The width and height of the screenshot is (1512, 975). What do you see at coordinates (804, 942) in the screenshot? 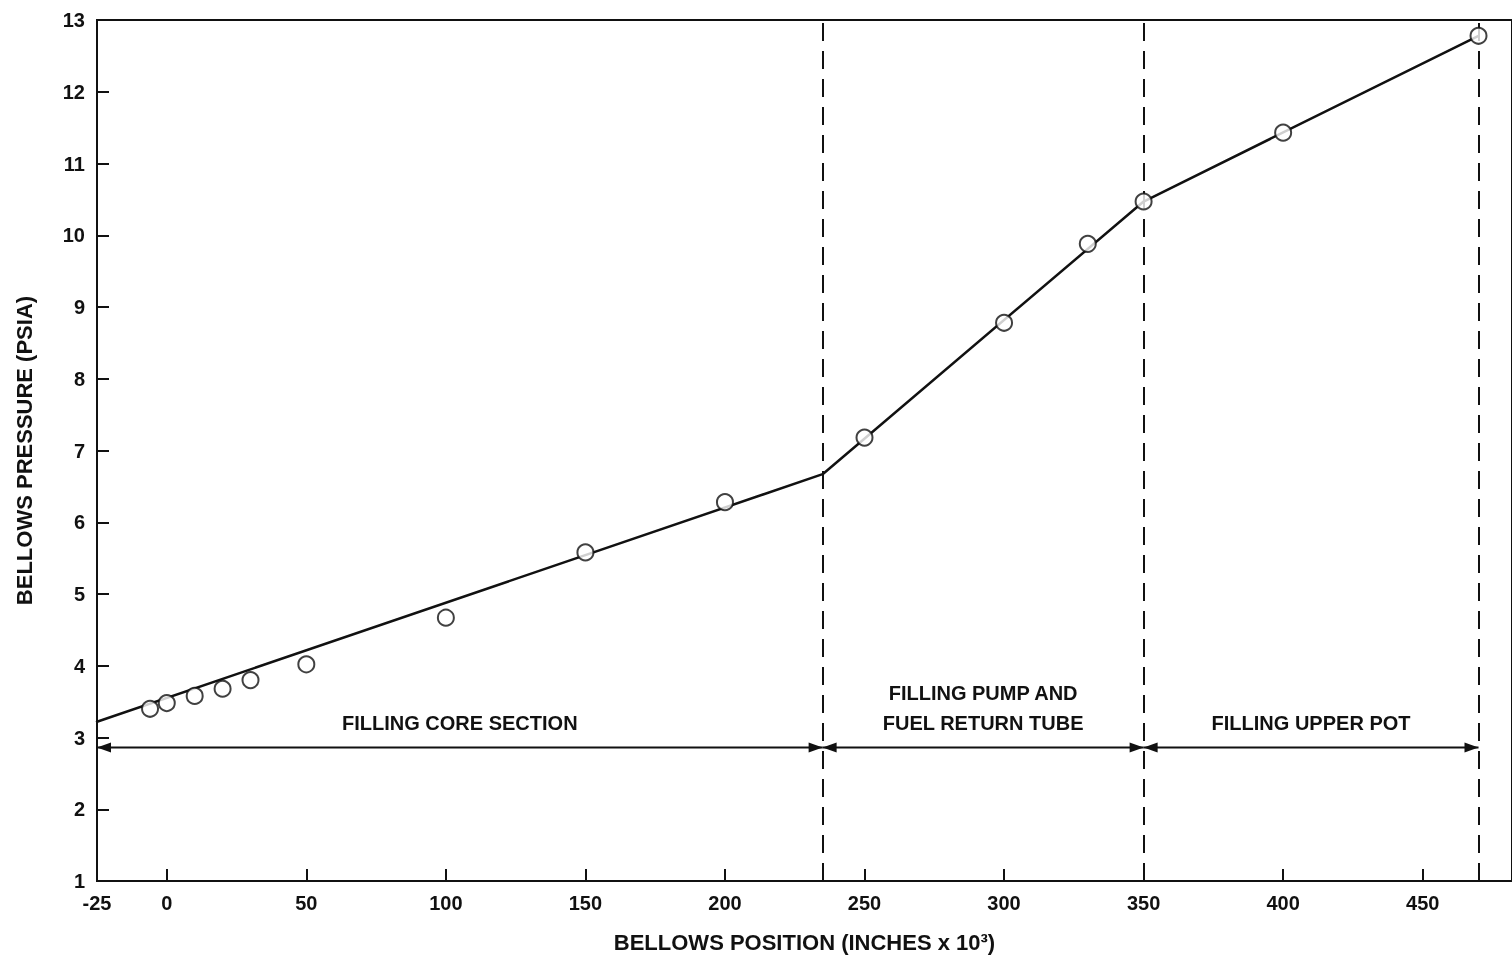
I see `x-axis-title: BELLOWS POSITION (INCHES x 10³)` at bounding box center [804, 942].